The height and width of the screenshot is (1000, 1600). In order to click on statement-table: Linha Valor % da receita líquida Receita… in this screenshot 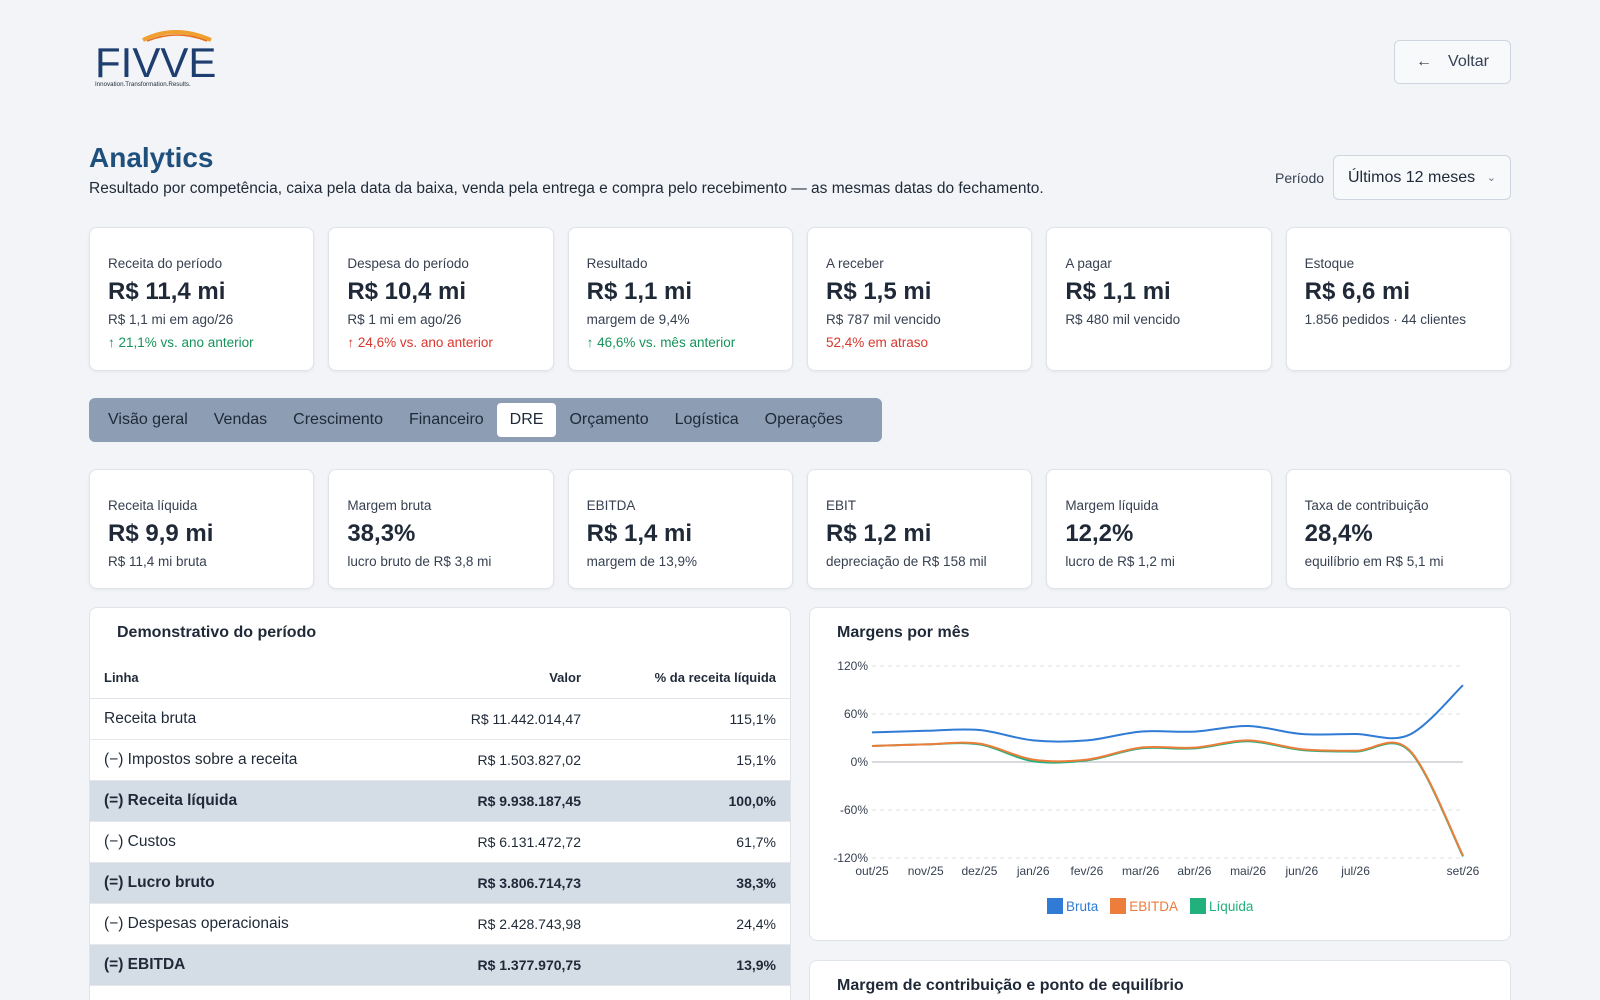, I will do `click(440, 822)`.